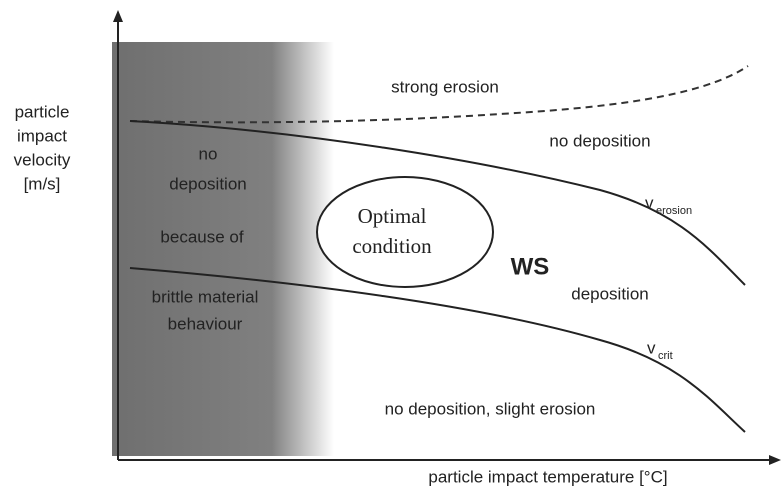  Describe the element at coordinates (208, 153) in the screenshot. I see `region-label: no` at that location.